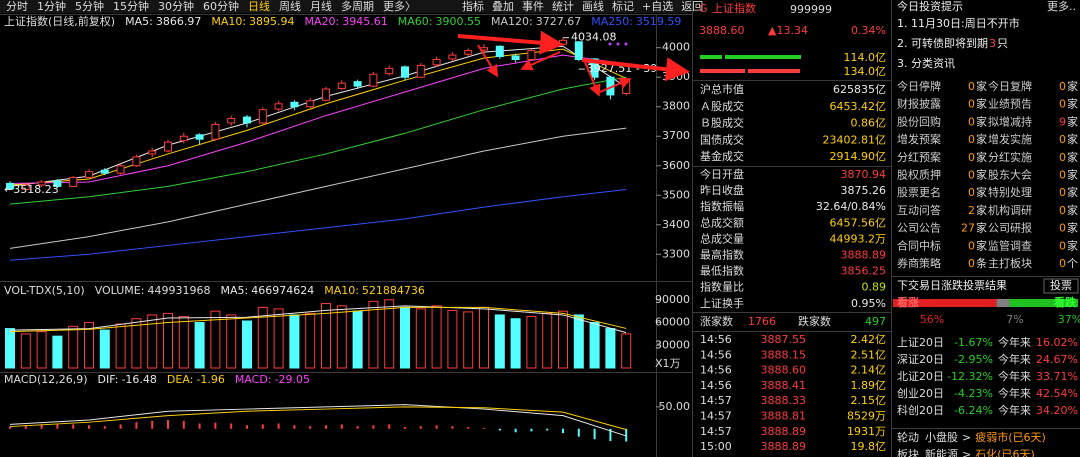 This screenshot has width=1080, height=457. Describe the element at coordinates (272, 21) in the screenshot. I see `series-value: 3895.94` at that location.